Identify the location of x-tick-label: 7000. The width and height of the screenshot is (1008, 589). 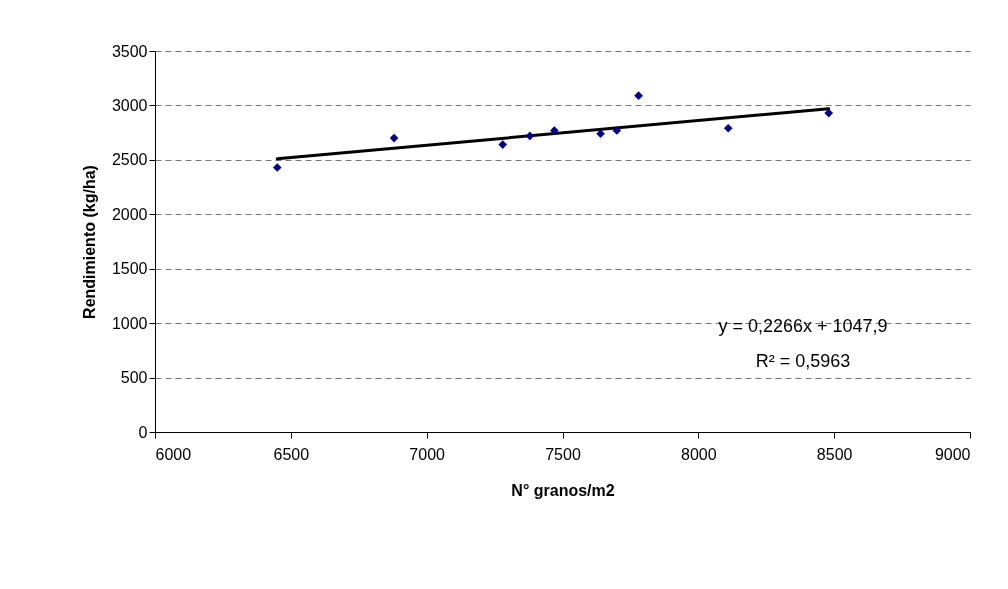
(427, 454).